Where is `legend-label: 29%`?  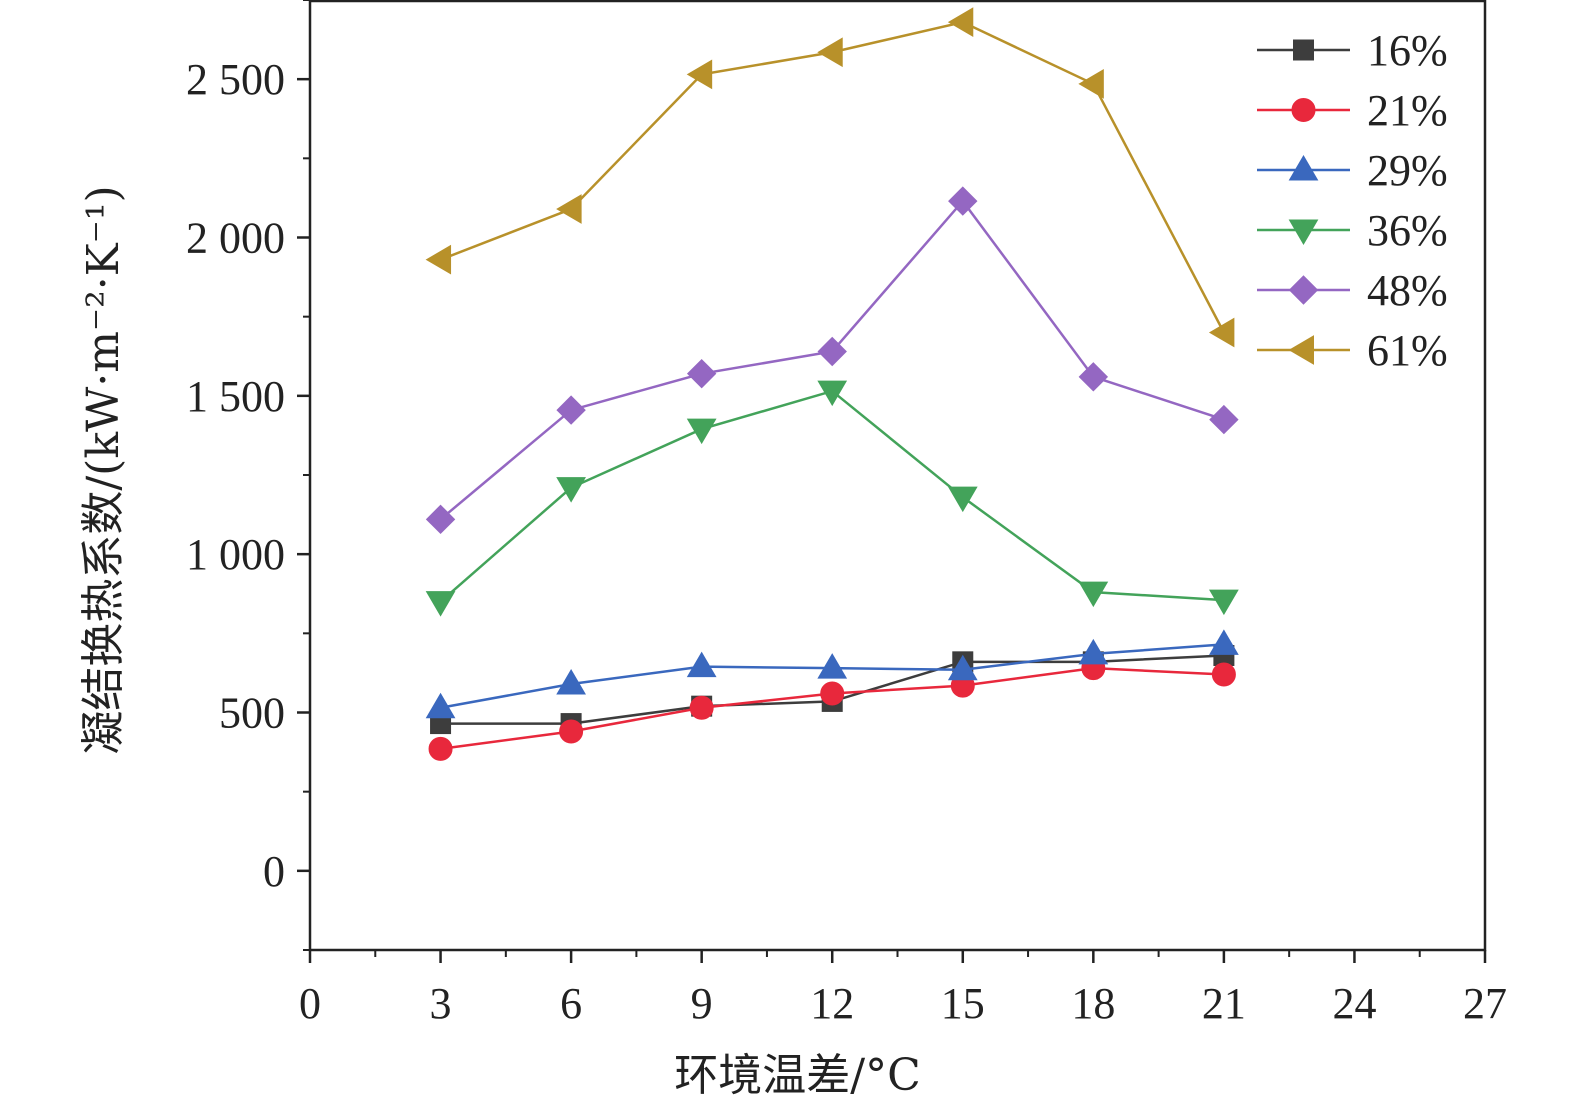 legend-label: 29% is located at coordinates (1407, 170).